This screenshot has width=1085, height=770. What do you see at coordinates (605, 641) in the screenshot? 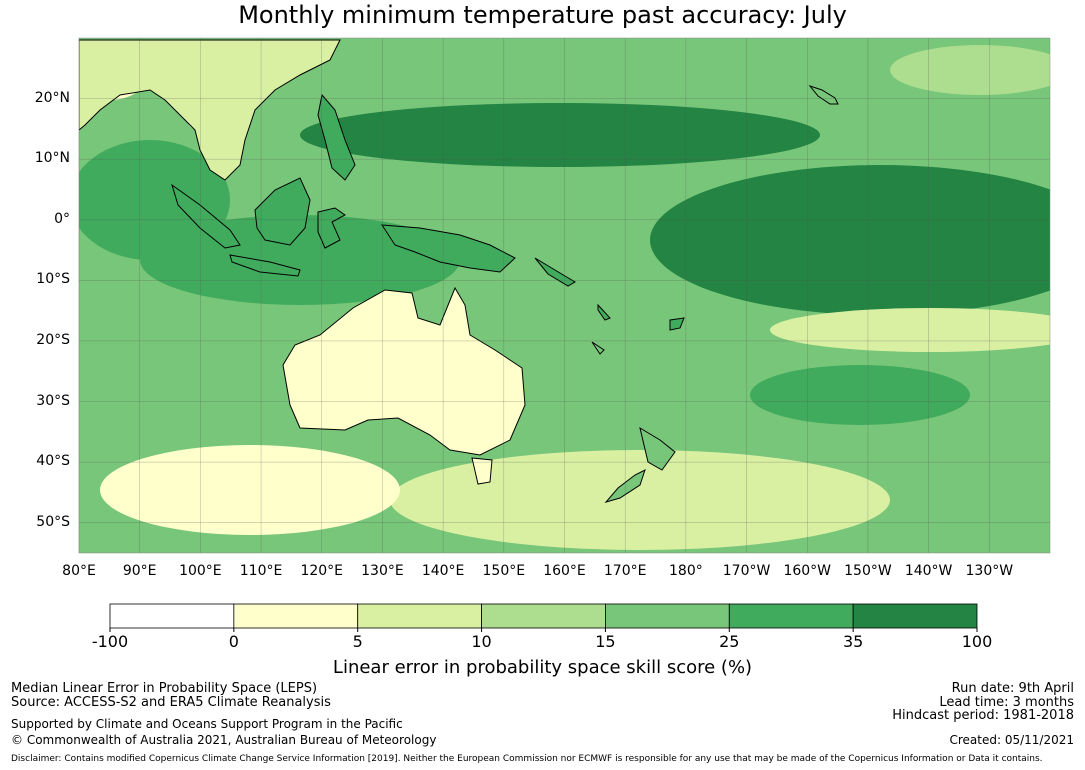
I see `colorbar-tick-label: 15` at bounding box center [605, 641].